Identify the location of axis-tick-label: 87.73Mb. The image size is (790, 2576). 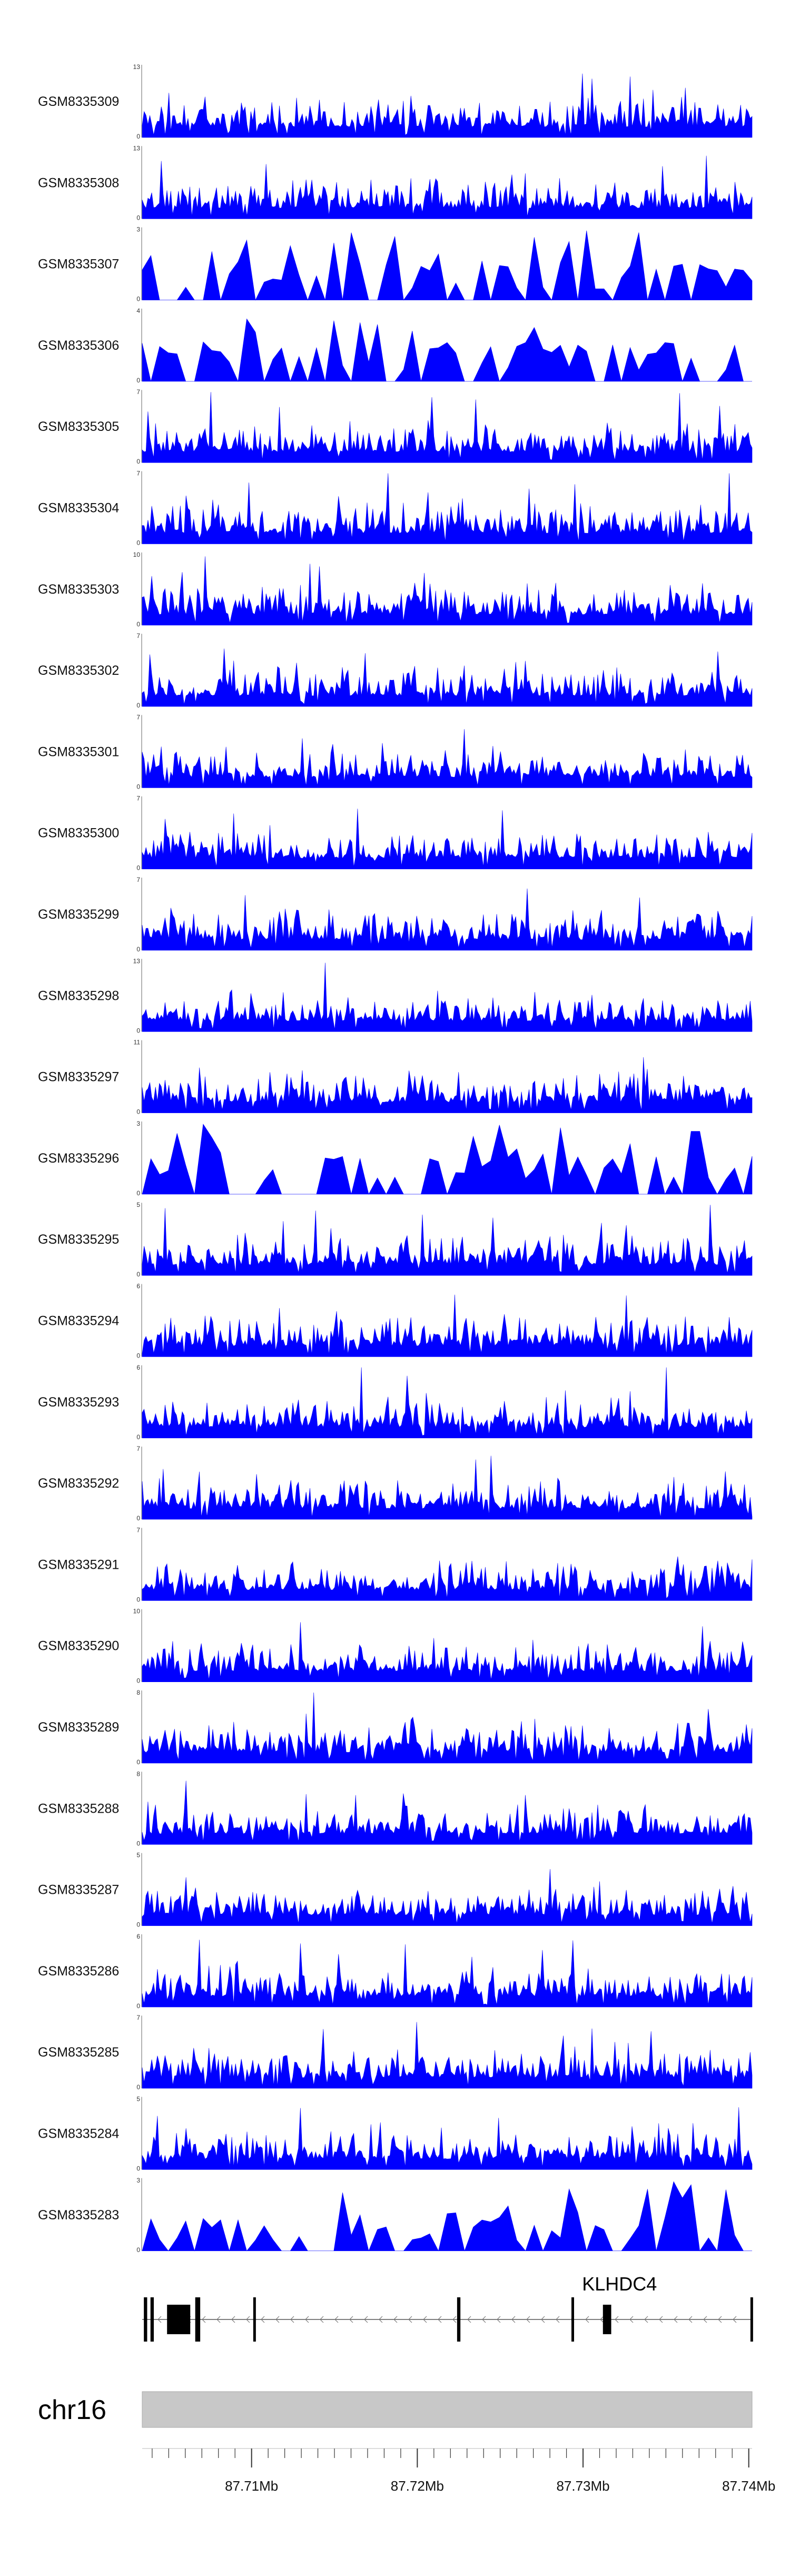
(582, 2486).